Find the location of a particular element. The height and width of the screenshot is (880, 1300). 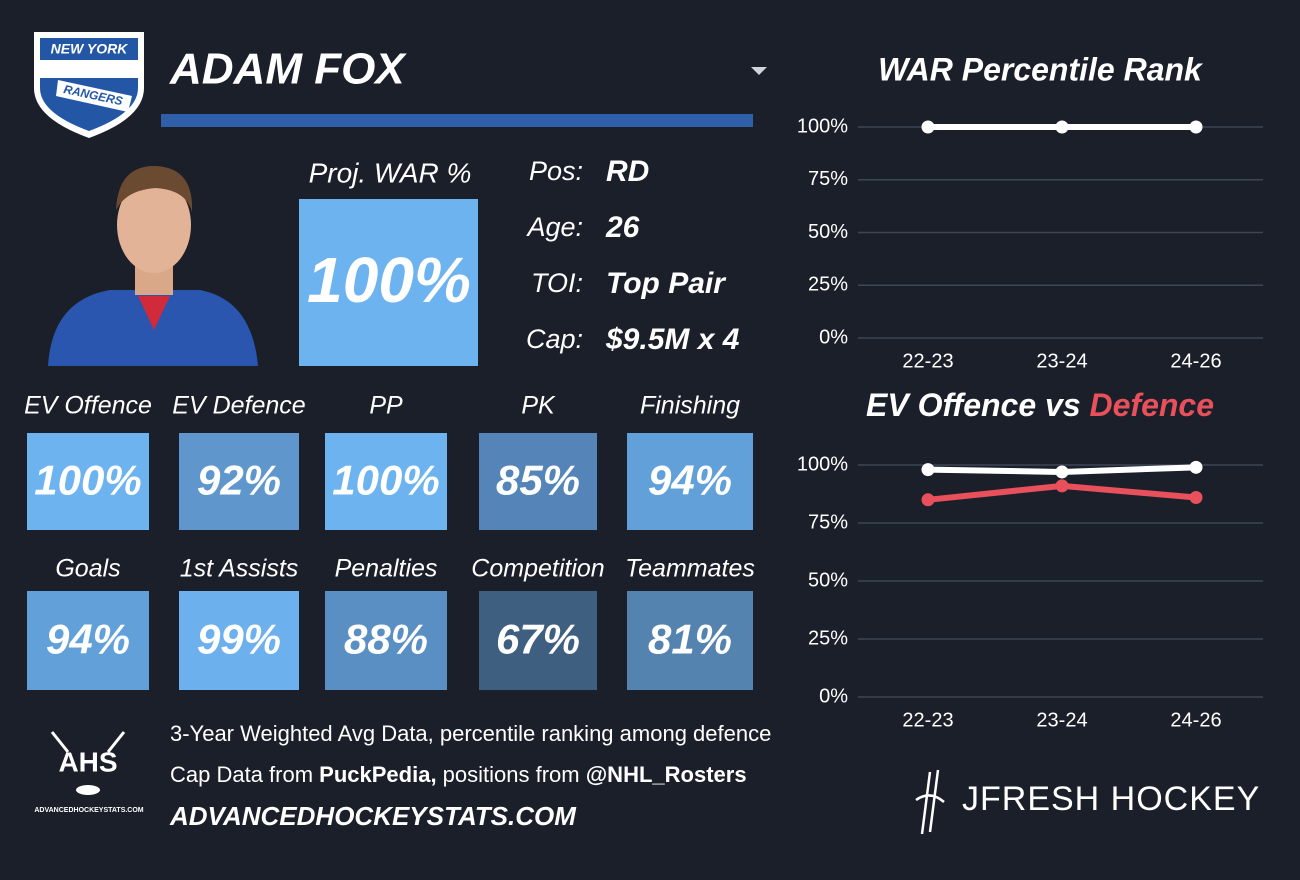

tile-label: Competition is located at coordinates (537, 569).